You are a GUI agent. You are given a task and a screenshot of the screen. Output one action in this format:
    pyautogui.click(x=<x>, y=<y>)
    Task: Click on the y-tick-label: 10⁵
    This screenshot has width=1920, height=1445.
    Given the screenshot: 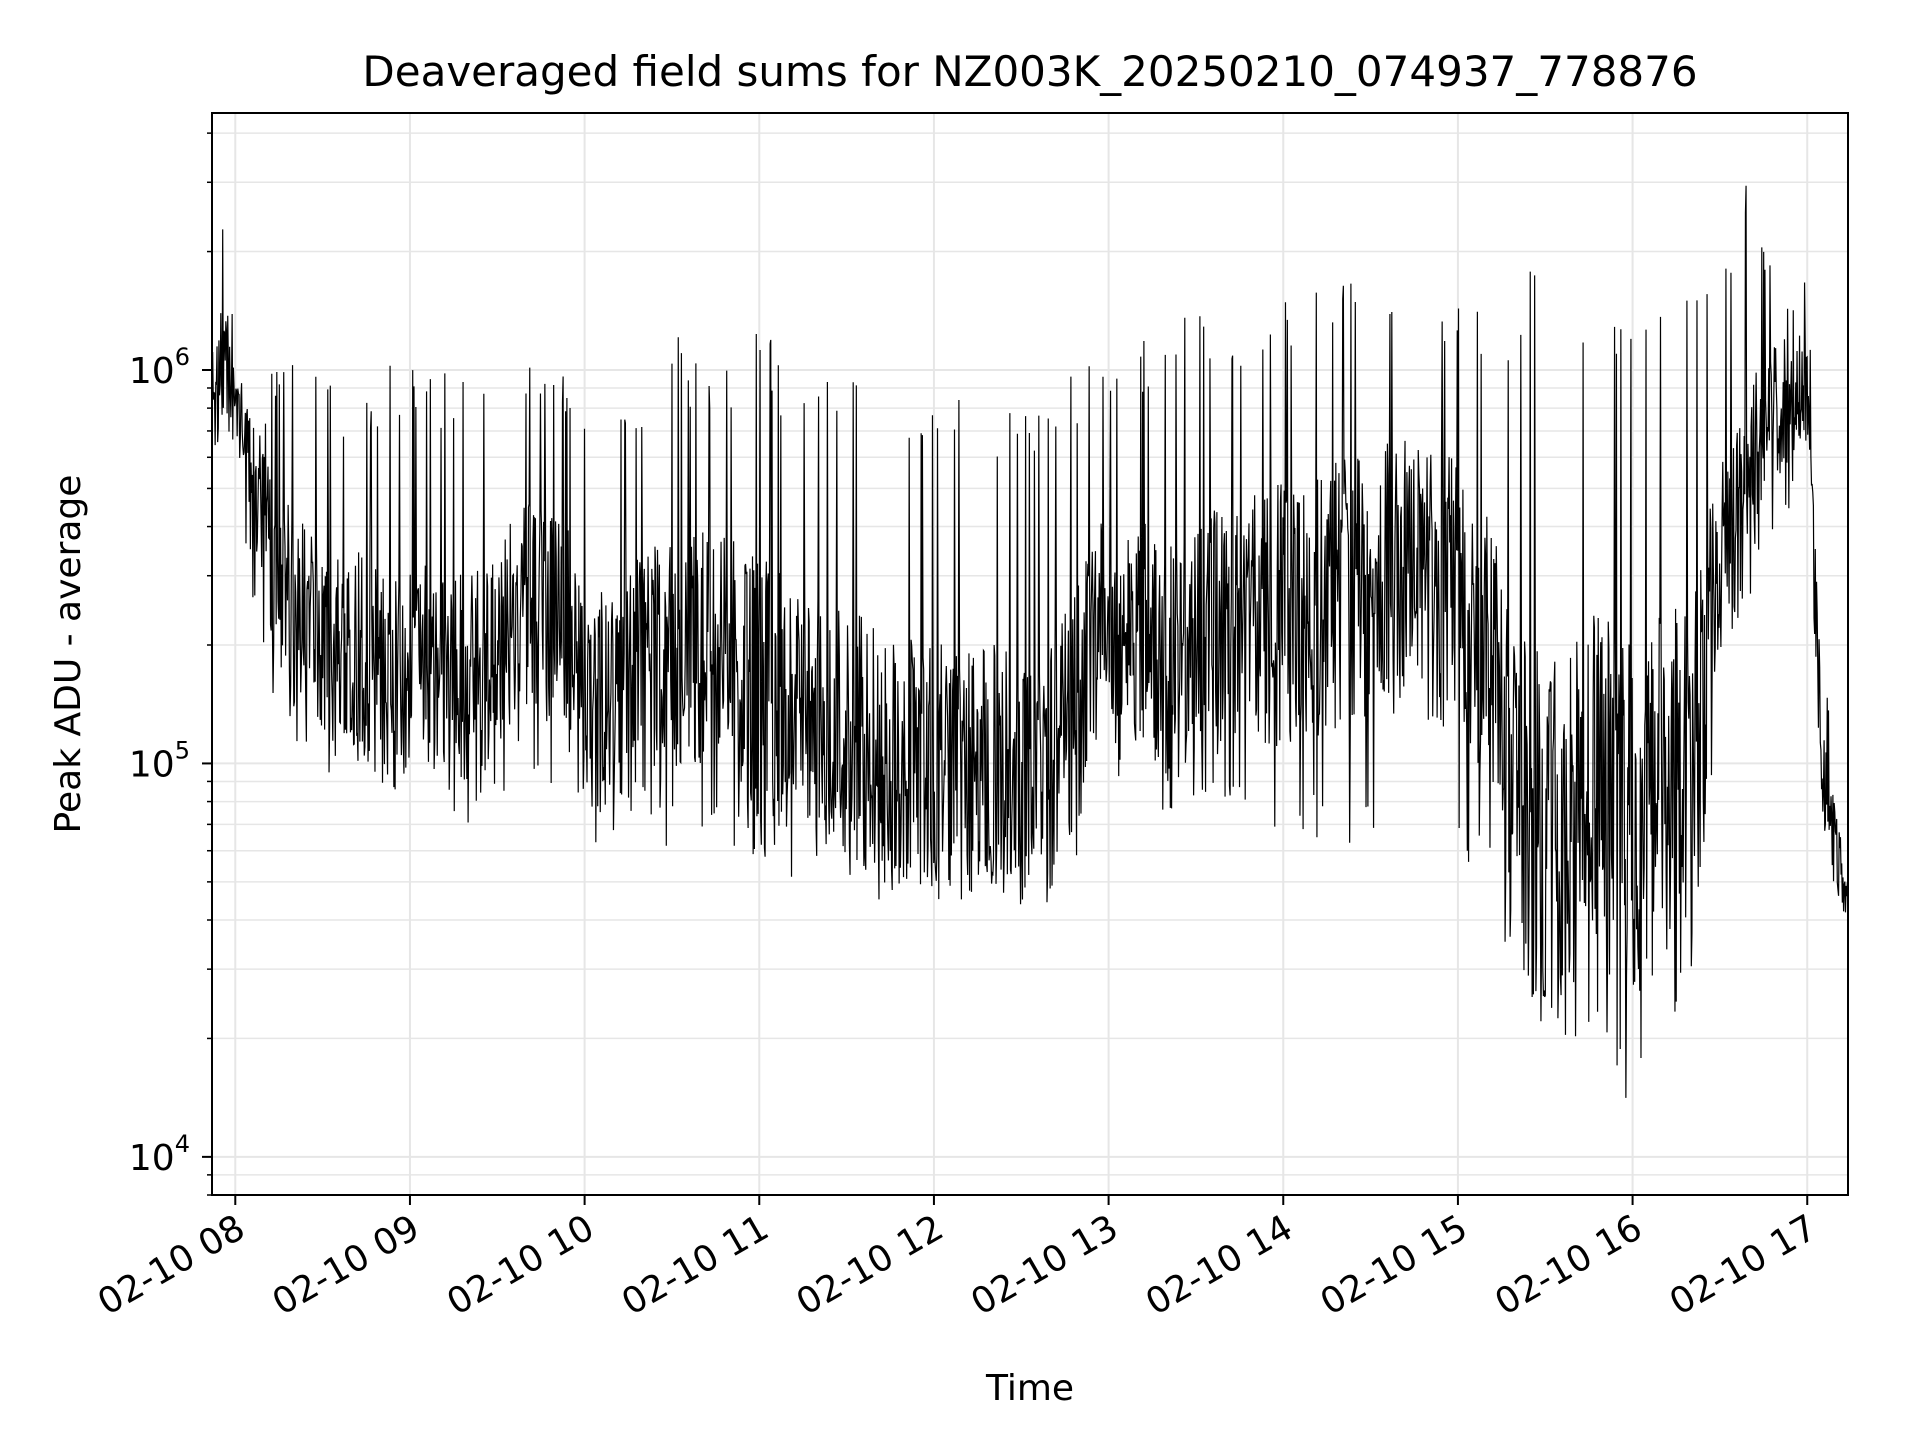 What is the action you would take?
    pyautogui.click(x=159, y=760)
    